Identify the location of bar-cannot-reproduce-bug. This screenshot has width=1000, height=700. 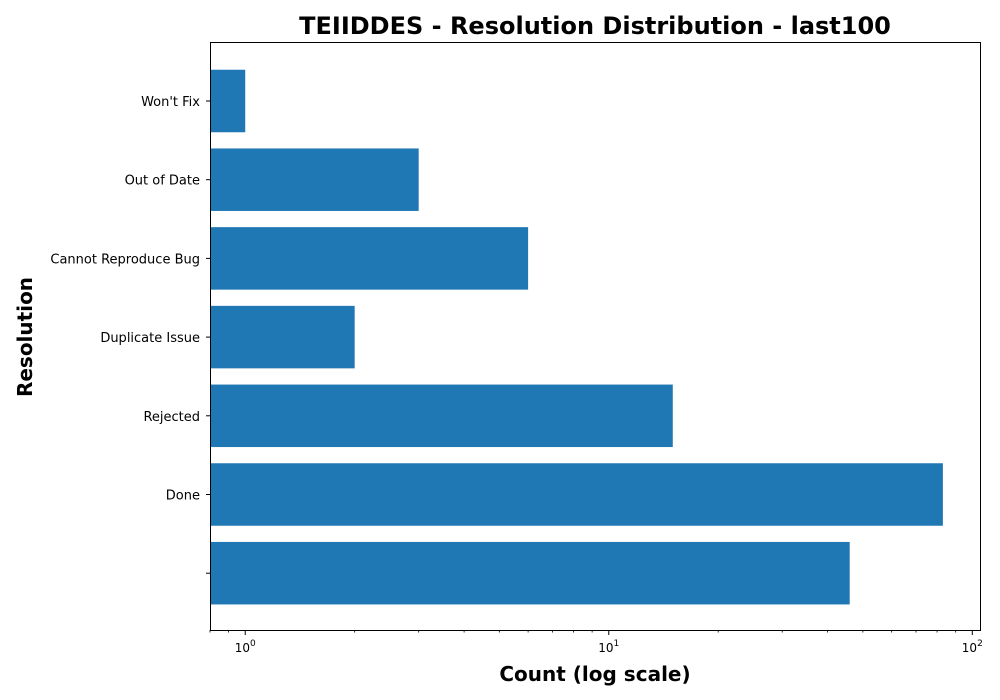
(369, 258).